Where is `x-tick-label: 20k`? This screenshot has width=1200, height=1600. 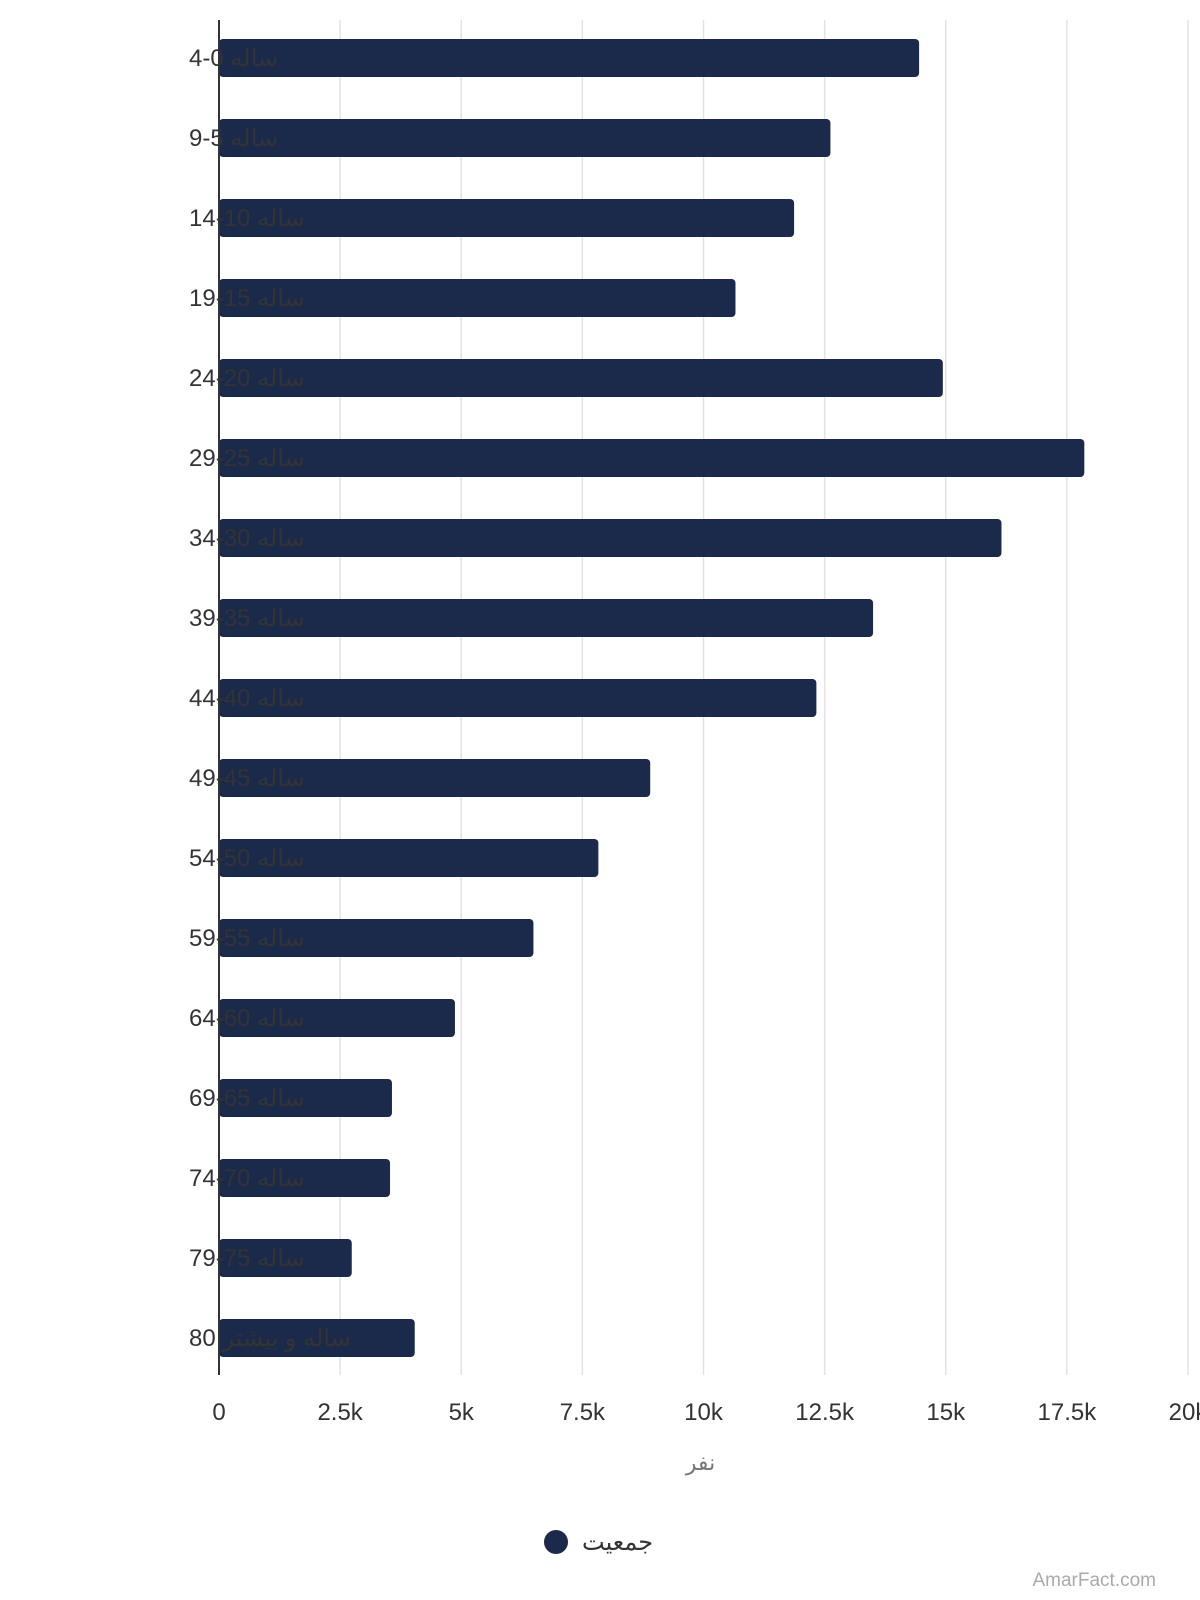
x-tick-label: 20k is located at coordinates (1184, 1412).